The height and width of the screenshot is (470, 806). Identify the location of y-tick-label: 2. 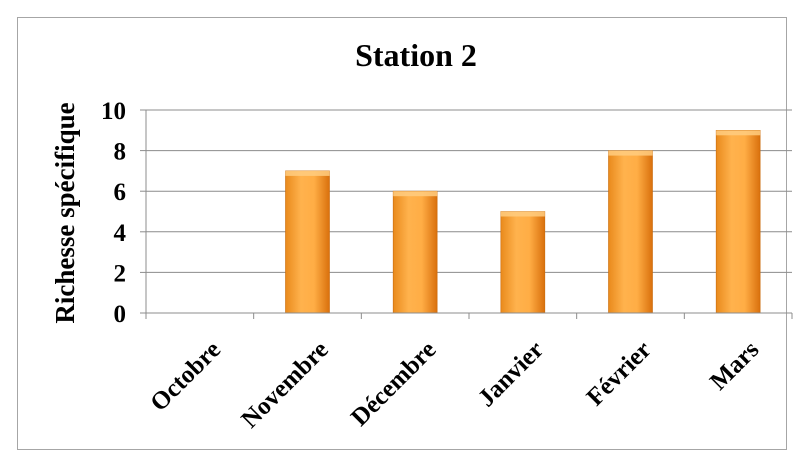
(120, 273).